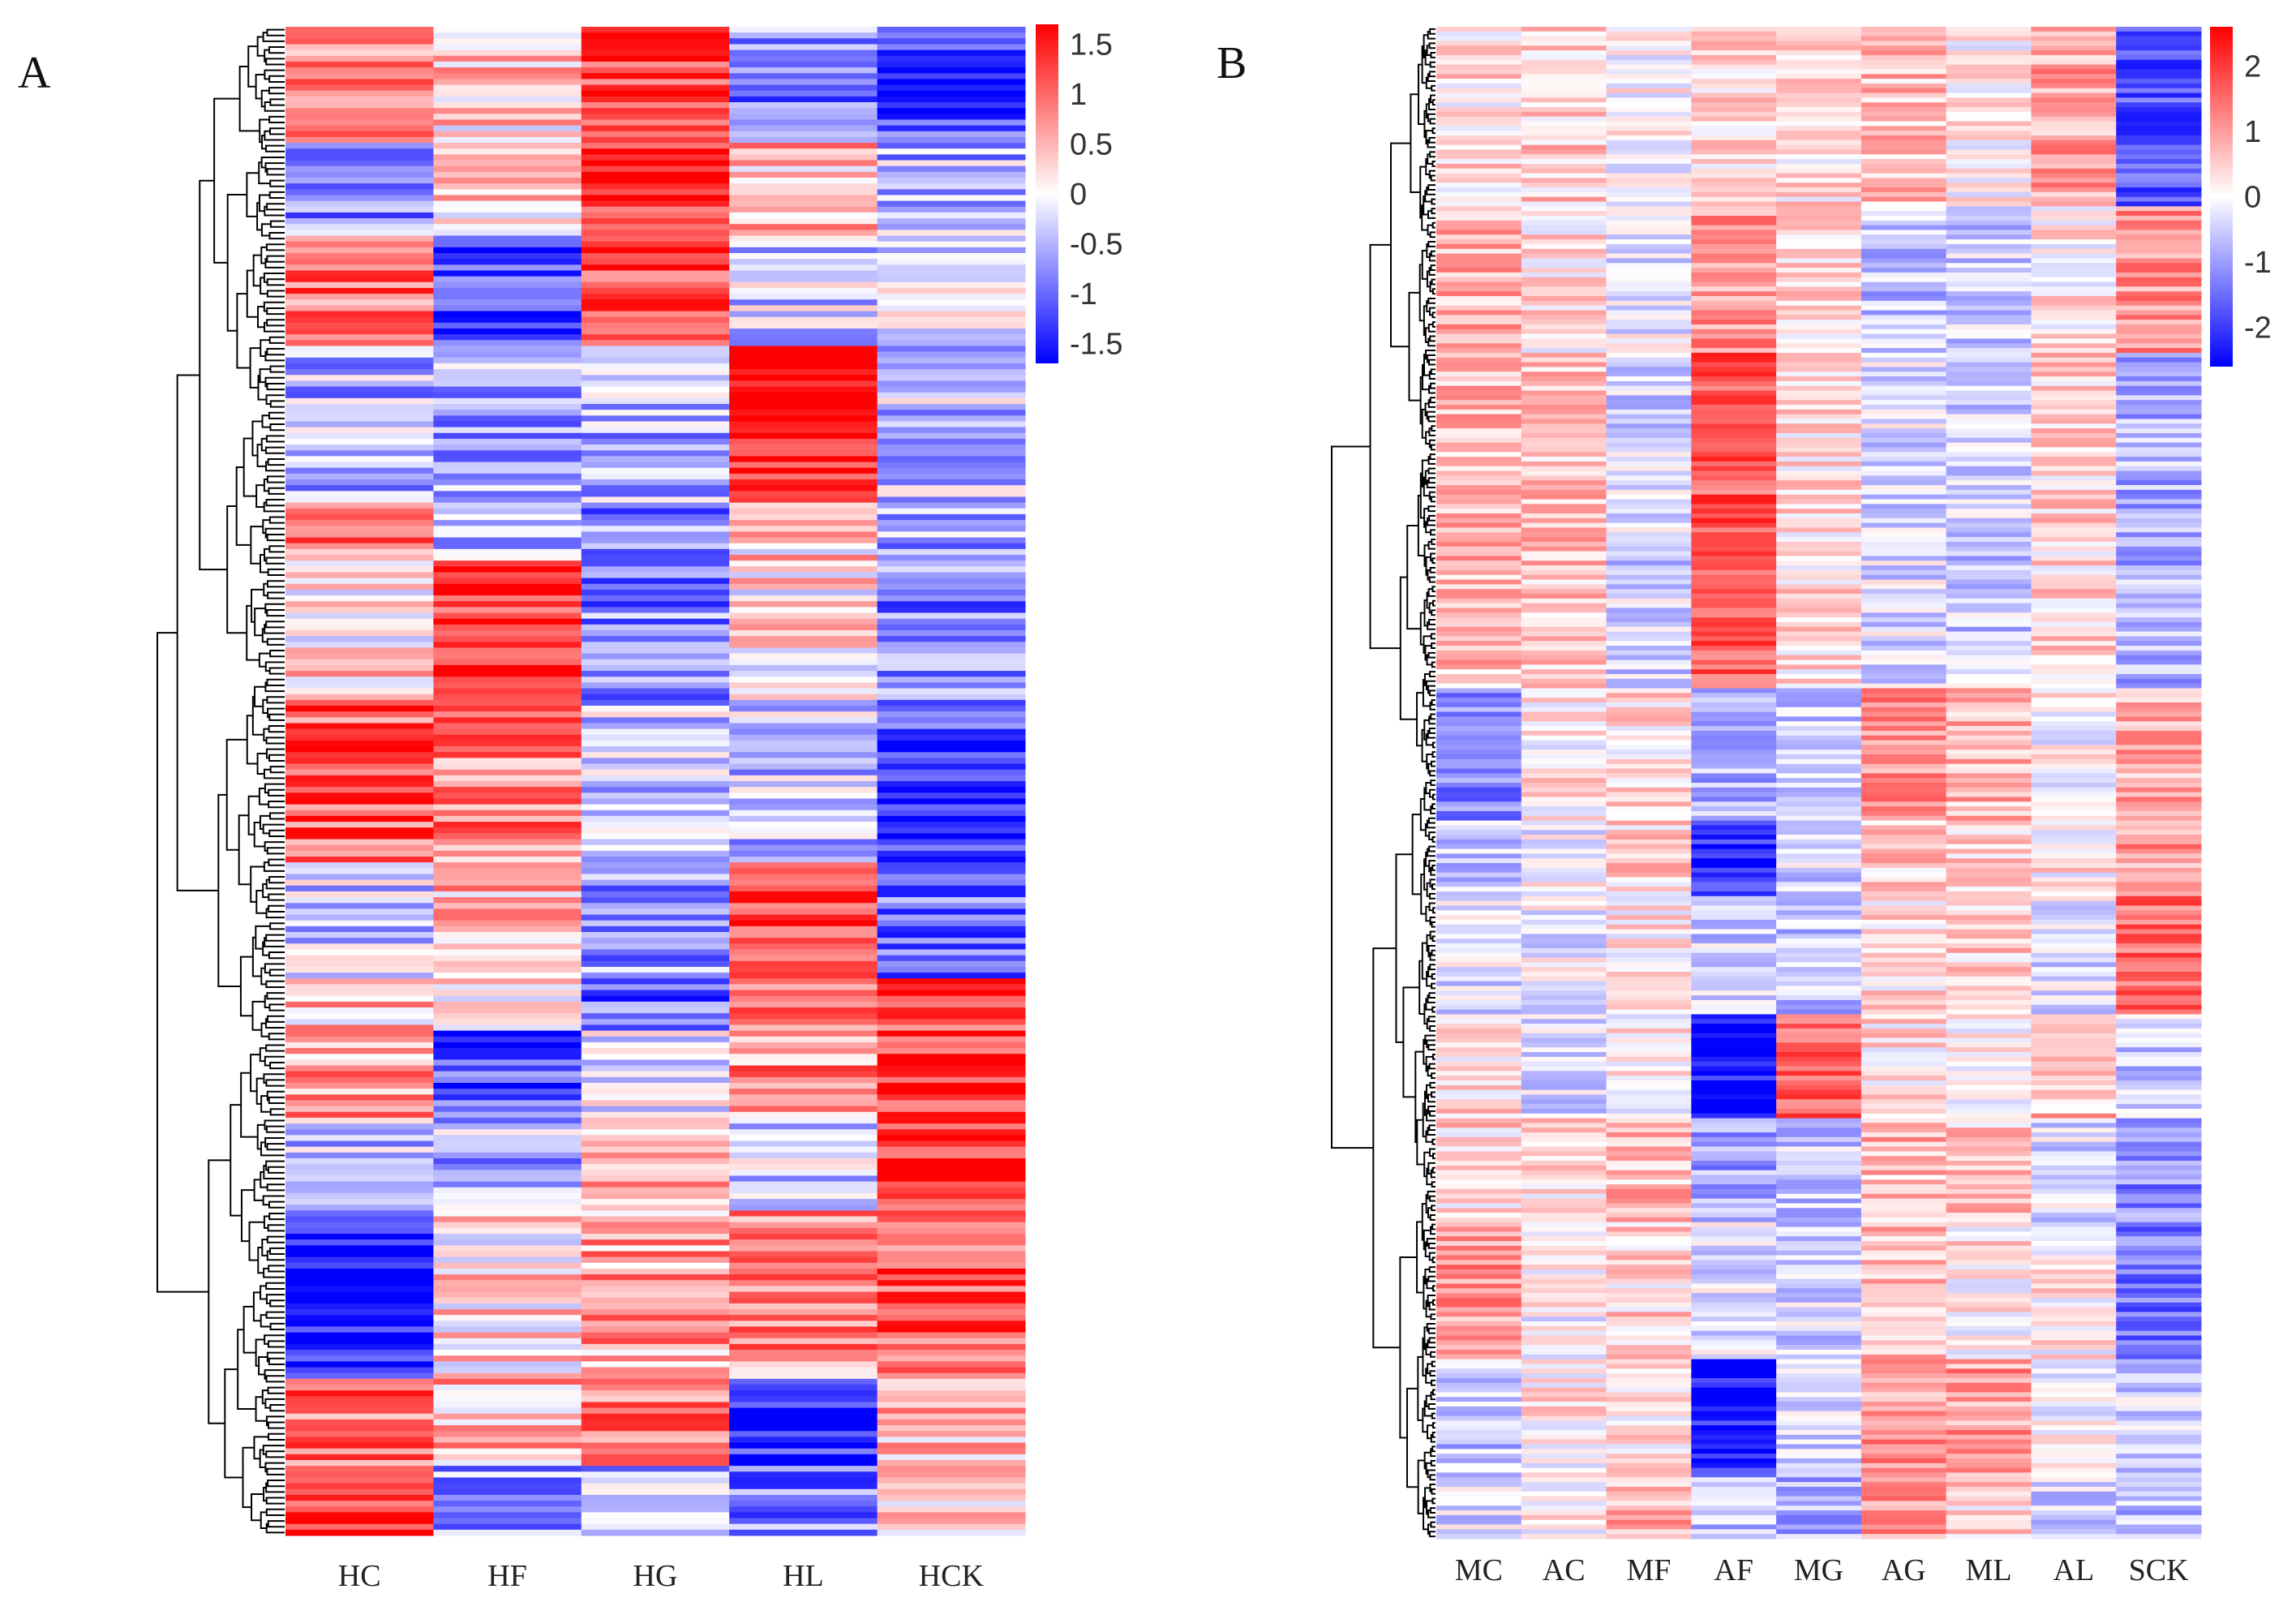 Image resolution: width=2296 pixels, height=1602 pixels. What do you see at coordinates (359, 1576) in the screenshot?
I see `column-label: HC` at bounding box center [359, 1576].